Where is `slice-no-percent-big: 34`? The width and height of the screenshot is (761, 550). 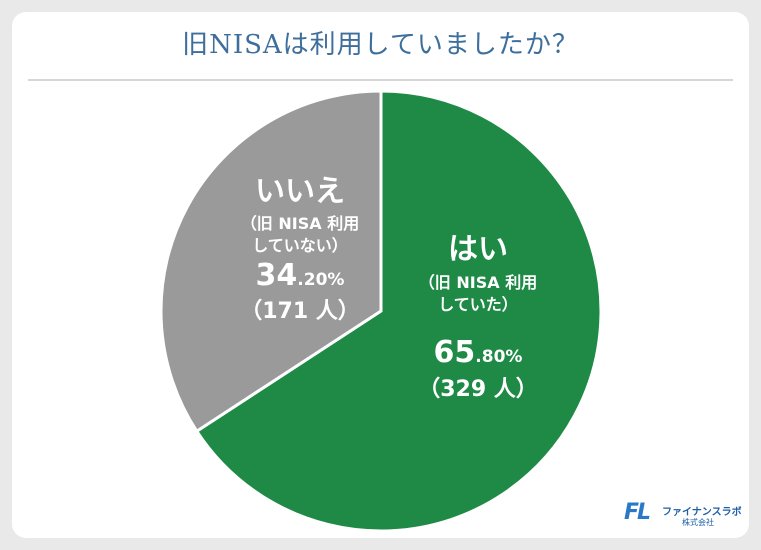
slice-no-percent-big: 34 is located at coordinates (277, 275).